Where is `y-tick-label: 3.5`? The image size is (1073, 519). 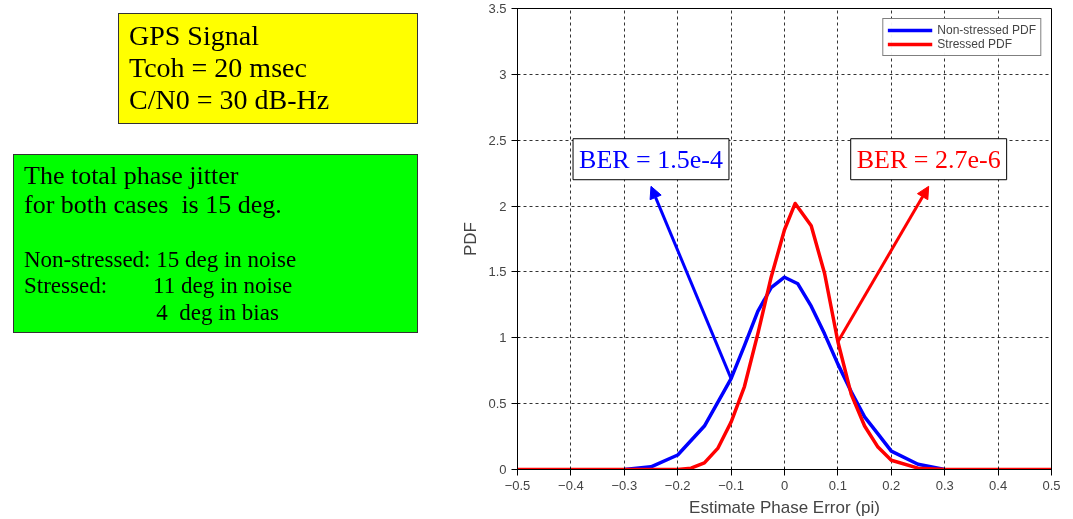 y-tick-label: 3.5 is located at coordinates (497, 8).